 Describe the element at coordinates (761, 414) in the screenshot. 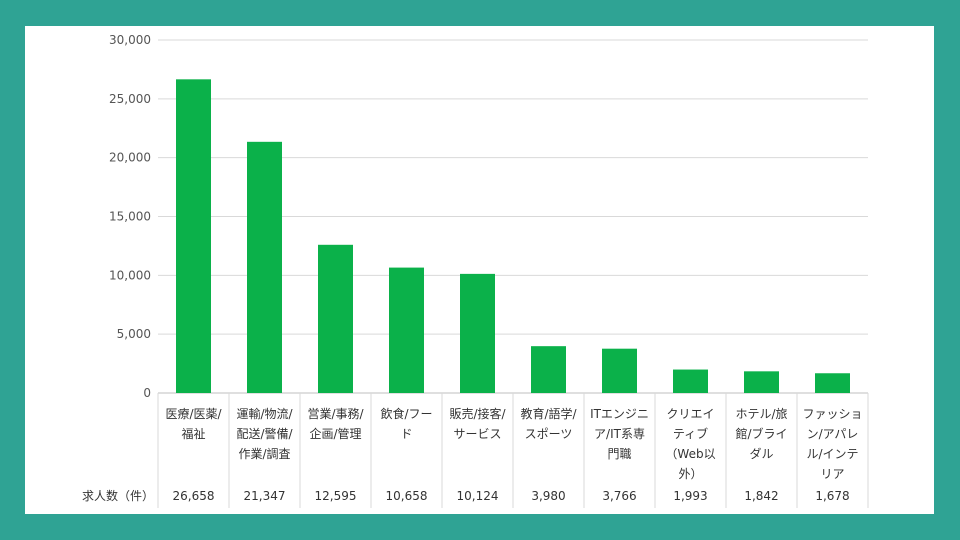

I see `category-label-8-line-0: ホテル/旅` at that location.